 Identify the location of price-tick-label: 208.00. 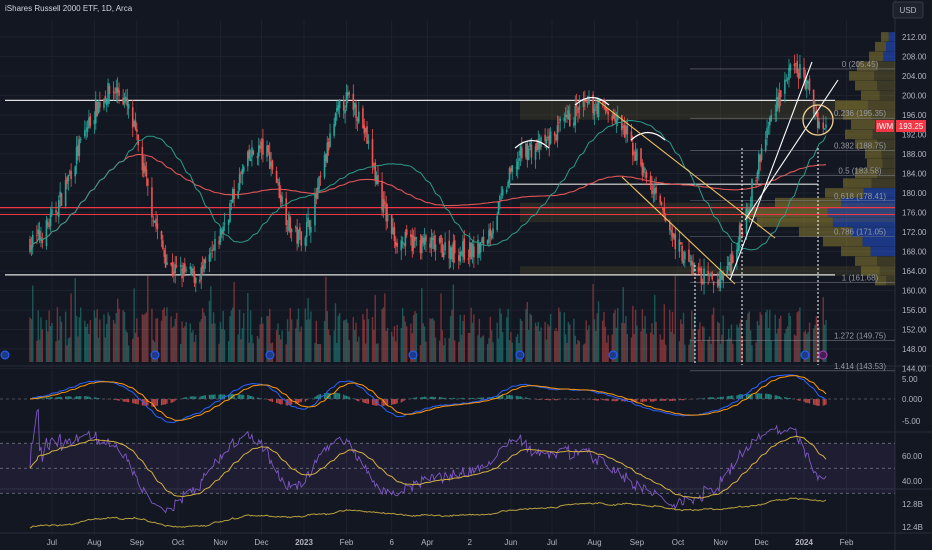
(914, 57).